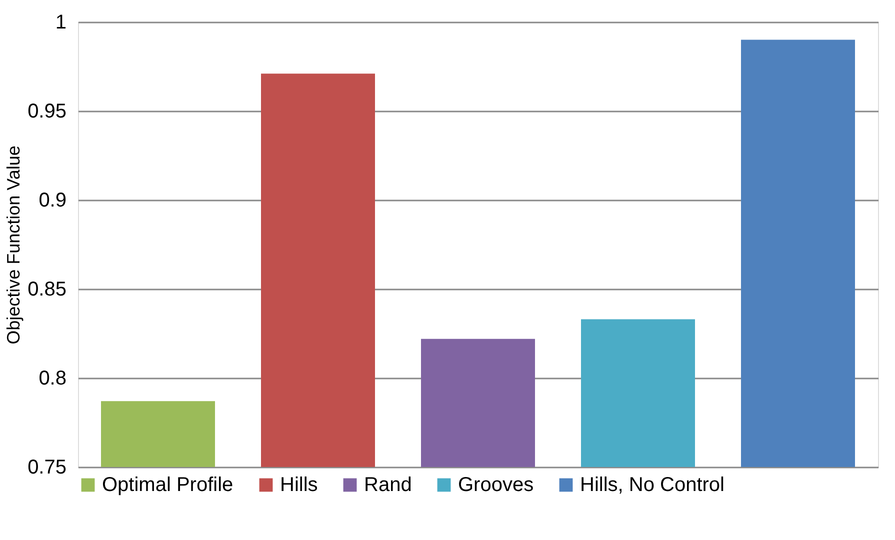 The height and width of the screenshot is (540, 895). I want to click on legend-label: Rand, so click(388, 485).